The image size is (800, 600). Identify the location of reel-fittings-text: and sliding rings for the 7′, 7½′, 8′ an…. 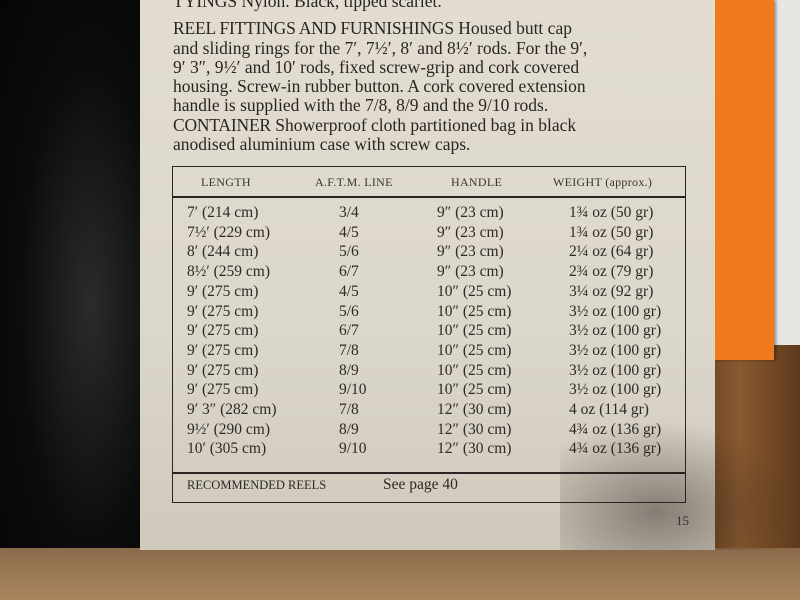
(380, 47).